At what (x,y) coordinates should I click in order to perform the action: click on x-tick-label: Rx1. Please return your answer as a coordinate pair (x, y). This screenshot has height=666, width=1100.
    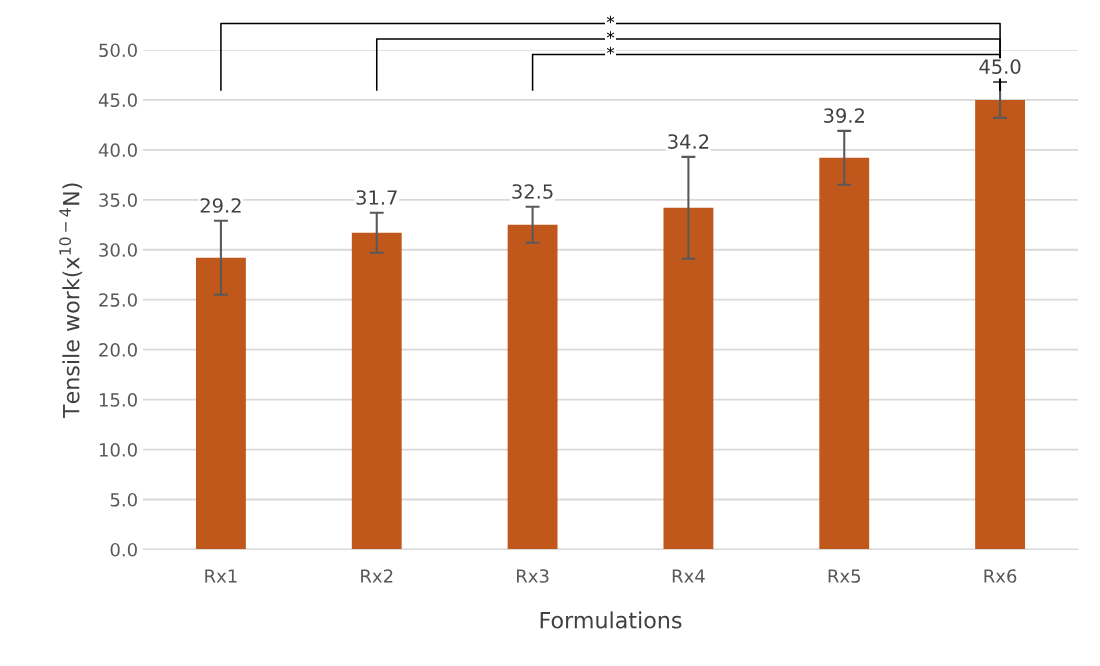
    Looking at the image, I should click on (221, 576).